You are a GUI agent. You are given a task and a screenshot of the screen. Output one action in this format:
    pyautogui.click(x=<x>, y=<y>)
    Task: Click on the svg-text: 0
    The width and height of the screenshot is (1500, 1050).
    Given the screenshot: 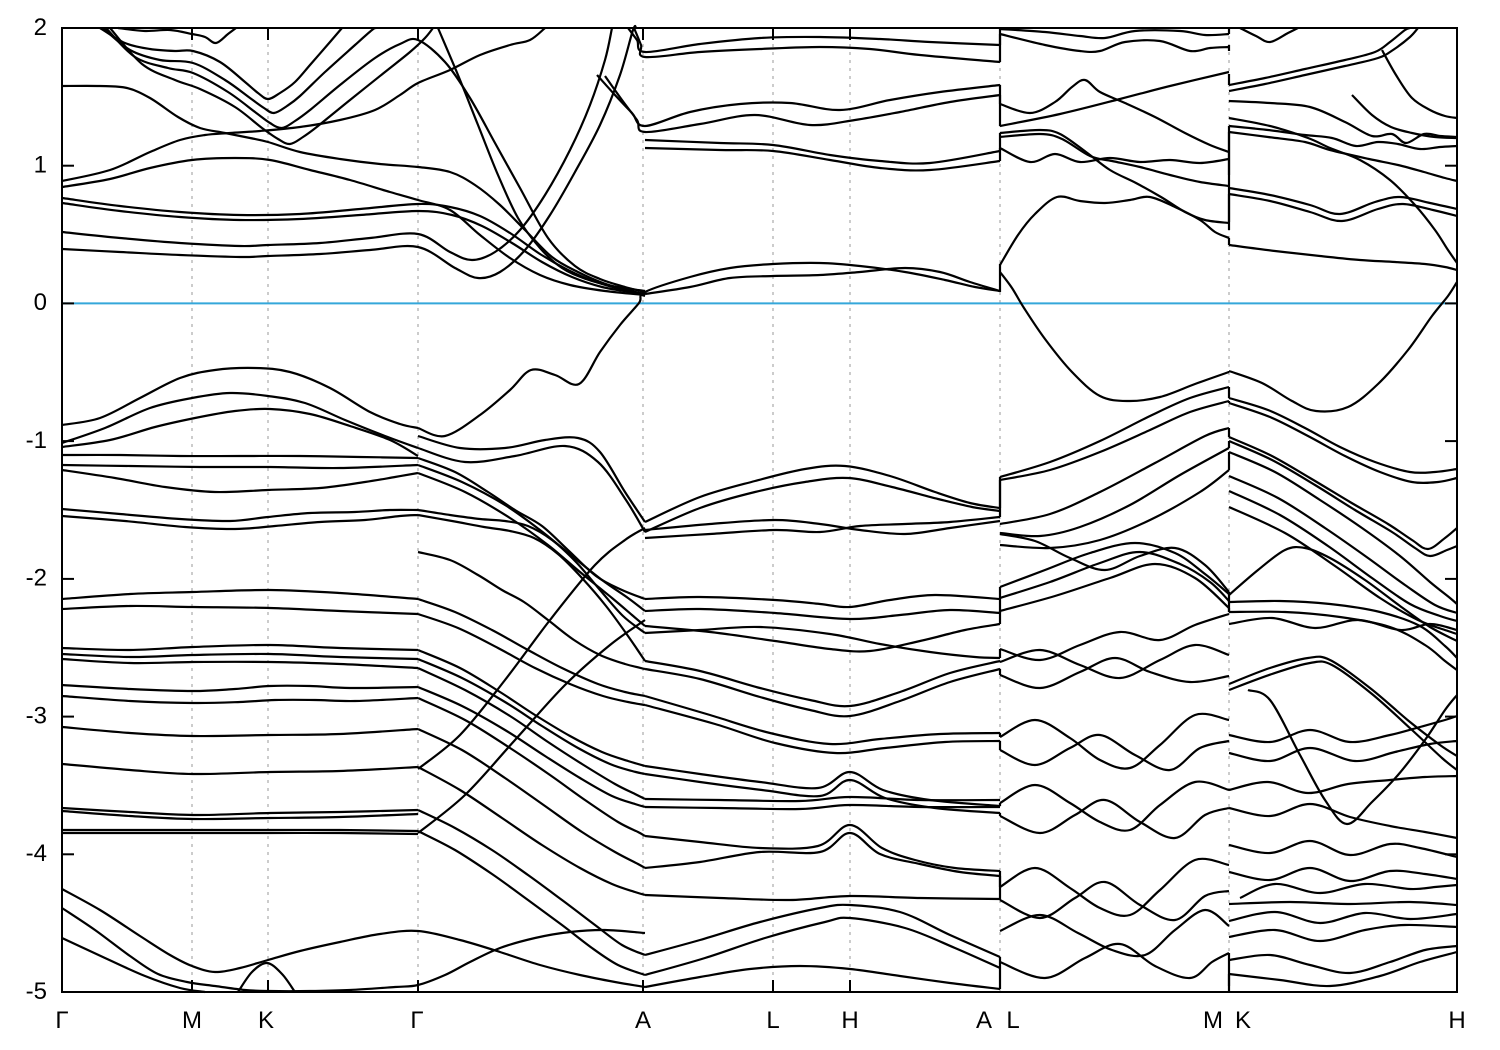 What is the action you would take?
    pyautogui.click(x=40, y=302)
    